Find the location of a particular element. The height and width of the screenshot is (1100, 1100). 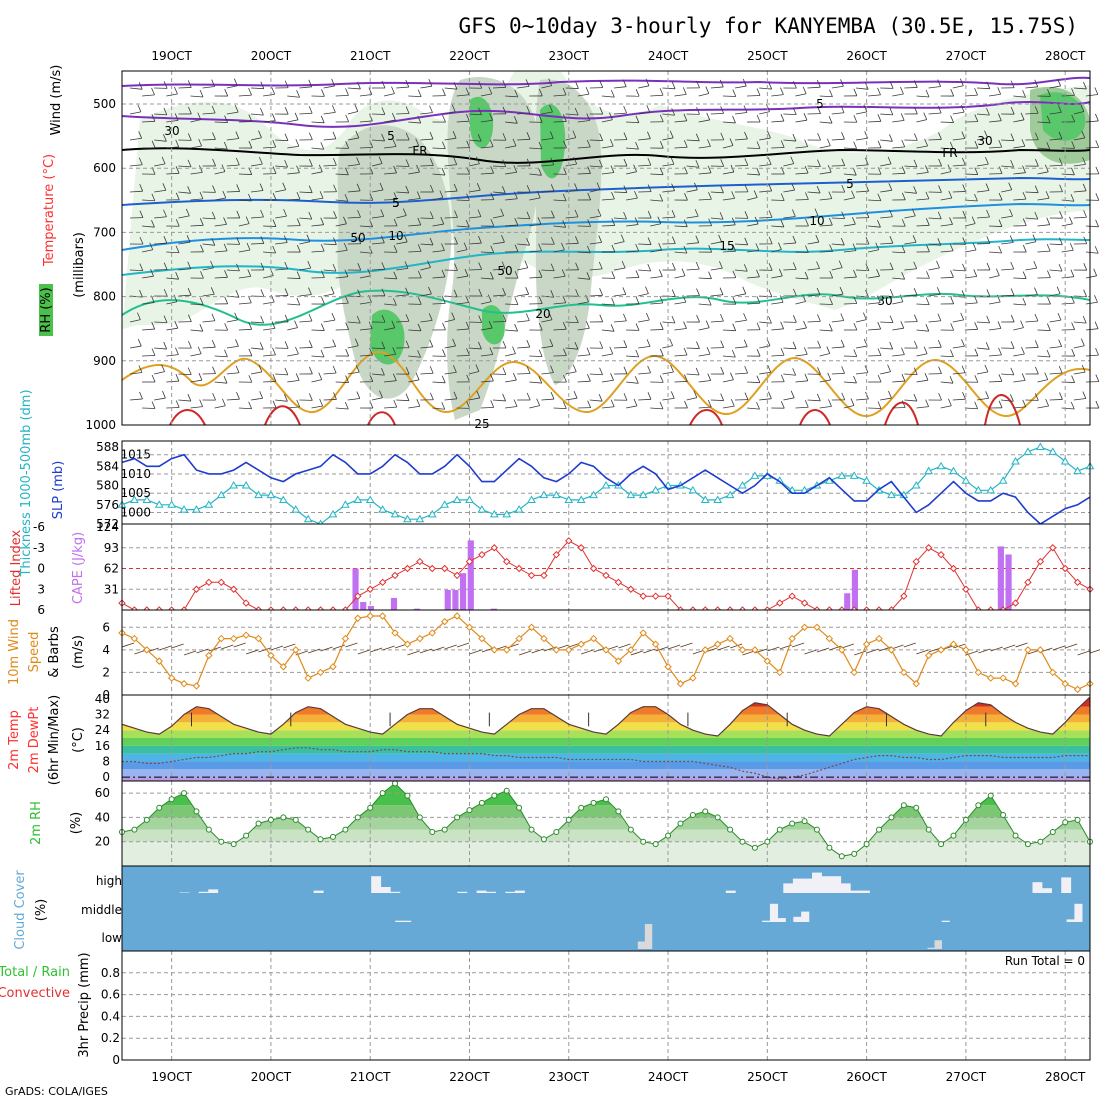

cape-bar is located at coordinates (417, 609).